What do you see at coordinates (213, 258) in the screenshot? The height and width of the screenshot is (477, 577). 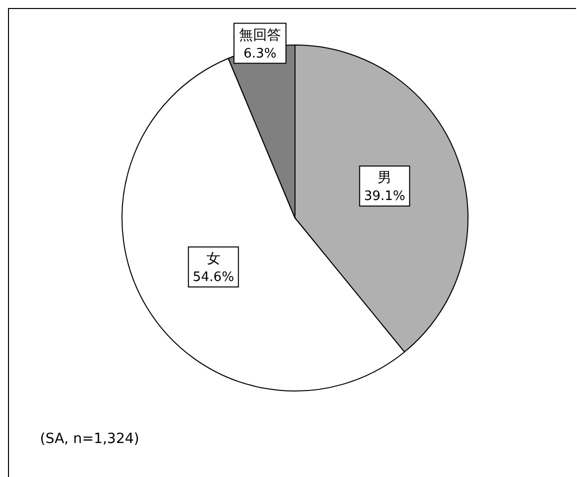 I see `slice-label: 女` at bounding box center [213, 258].